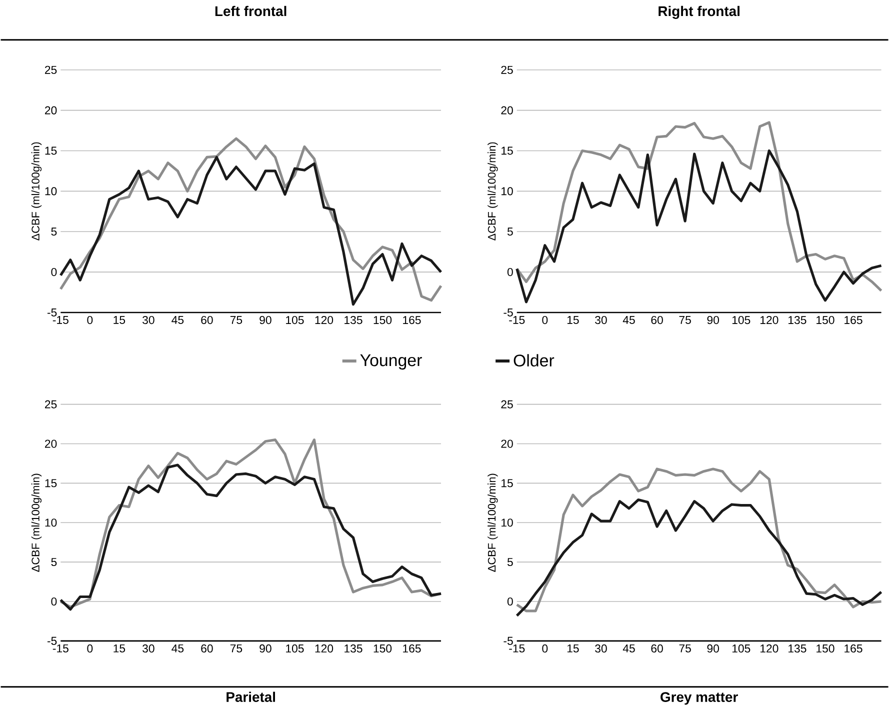 The image size is (889, 718). I want to click on text: Grey matter, so click(699, 698).